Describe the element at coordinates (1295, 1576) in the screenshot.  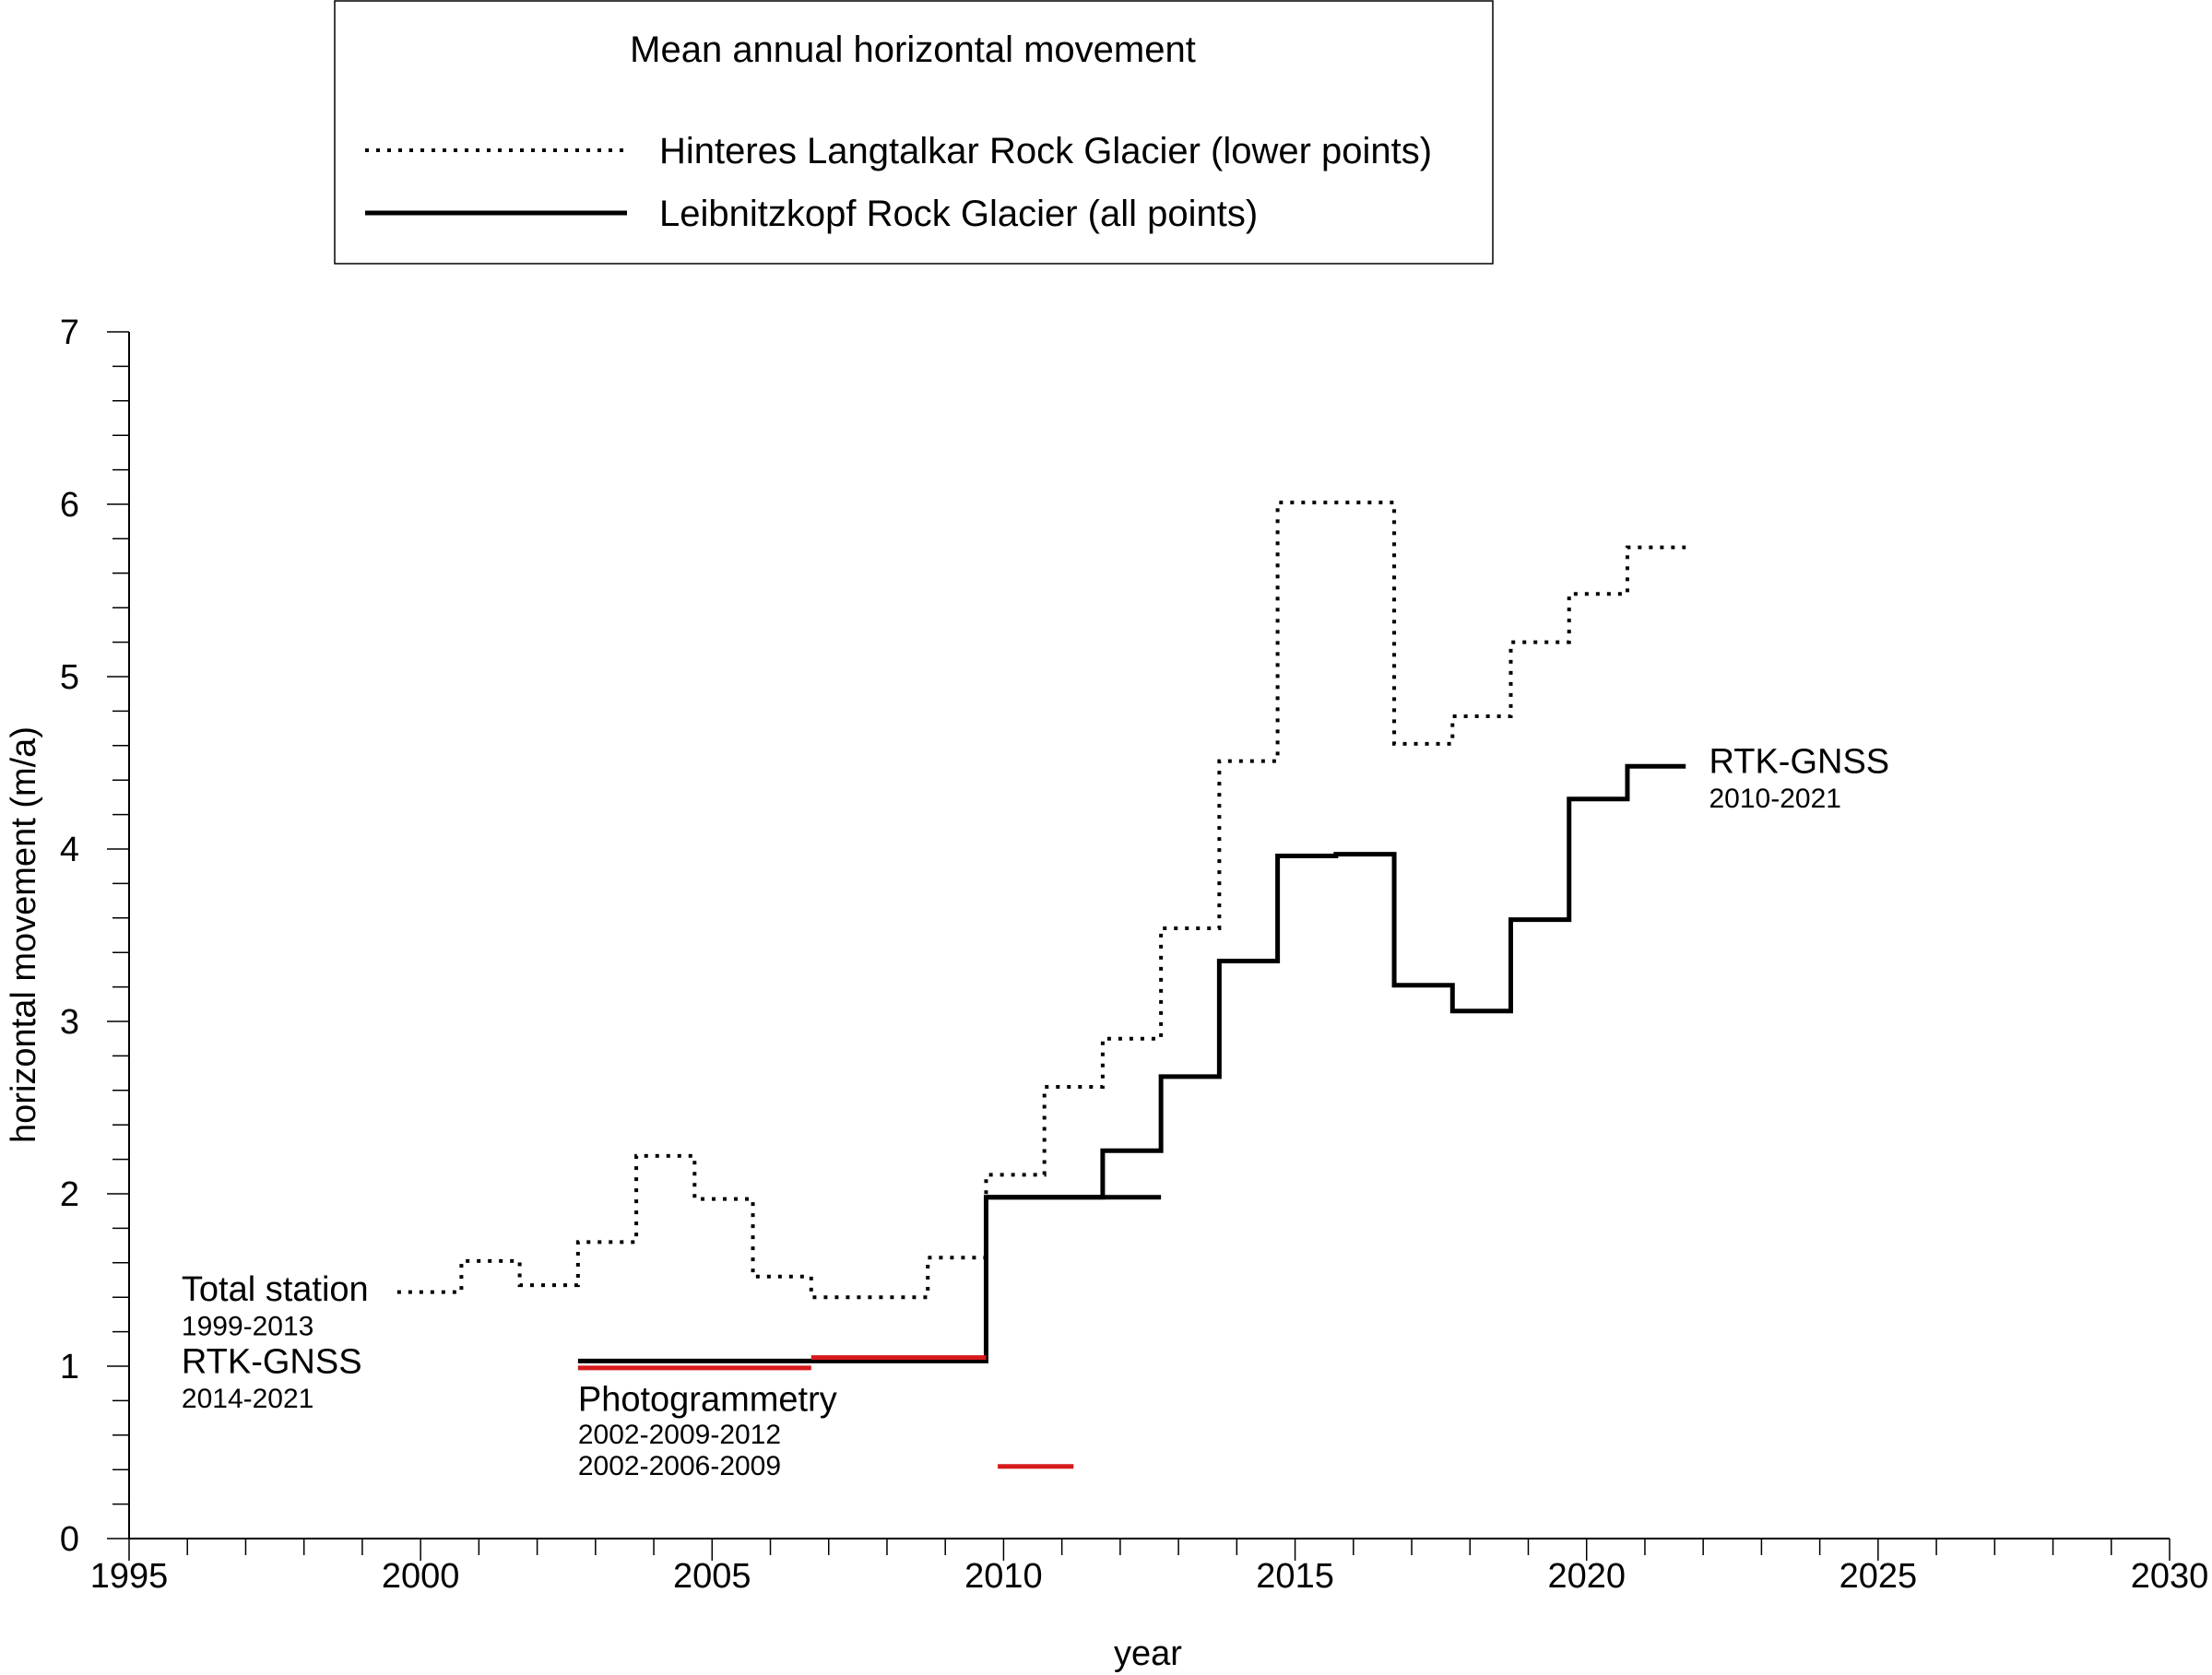
I see `x-tick-label: 2015` at that location.